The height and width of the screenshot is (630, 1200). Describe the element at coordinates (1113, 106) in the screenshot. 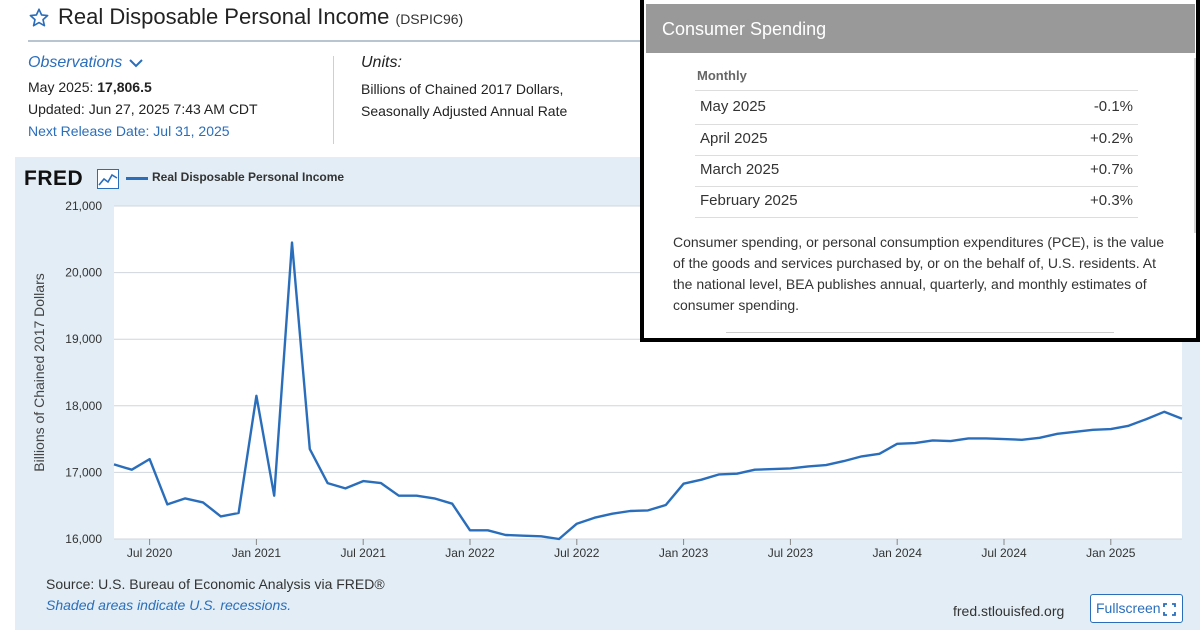

I see `row-value: -0.1%` at that location.